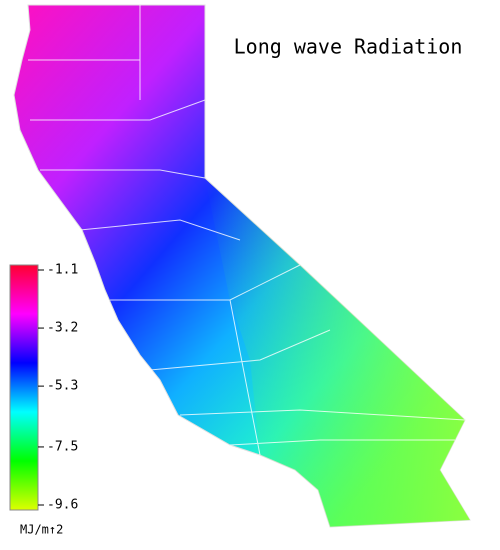 This screenshot has height=550, width=500. I want to click on tick-label: -9.6, so click(62, 505).